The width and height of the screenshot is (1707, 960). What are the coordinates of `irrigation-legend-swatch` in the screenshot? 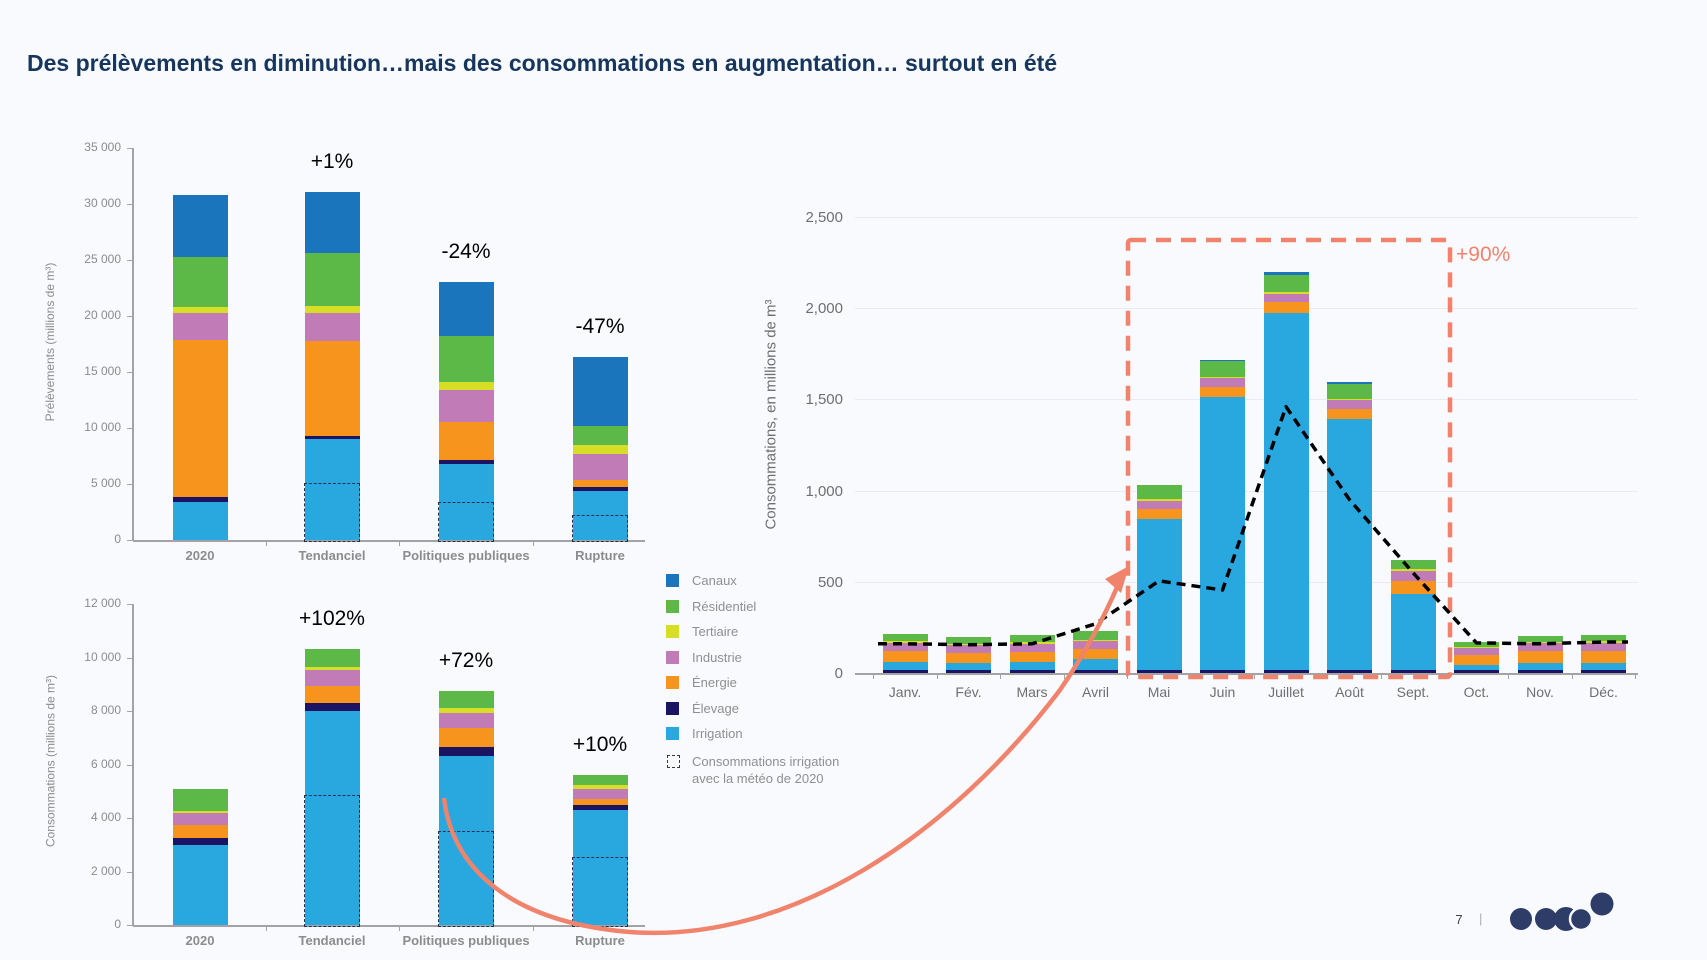 It's located at (672, 733).